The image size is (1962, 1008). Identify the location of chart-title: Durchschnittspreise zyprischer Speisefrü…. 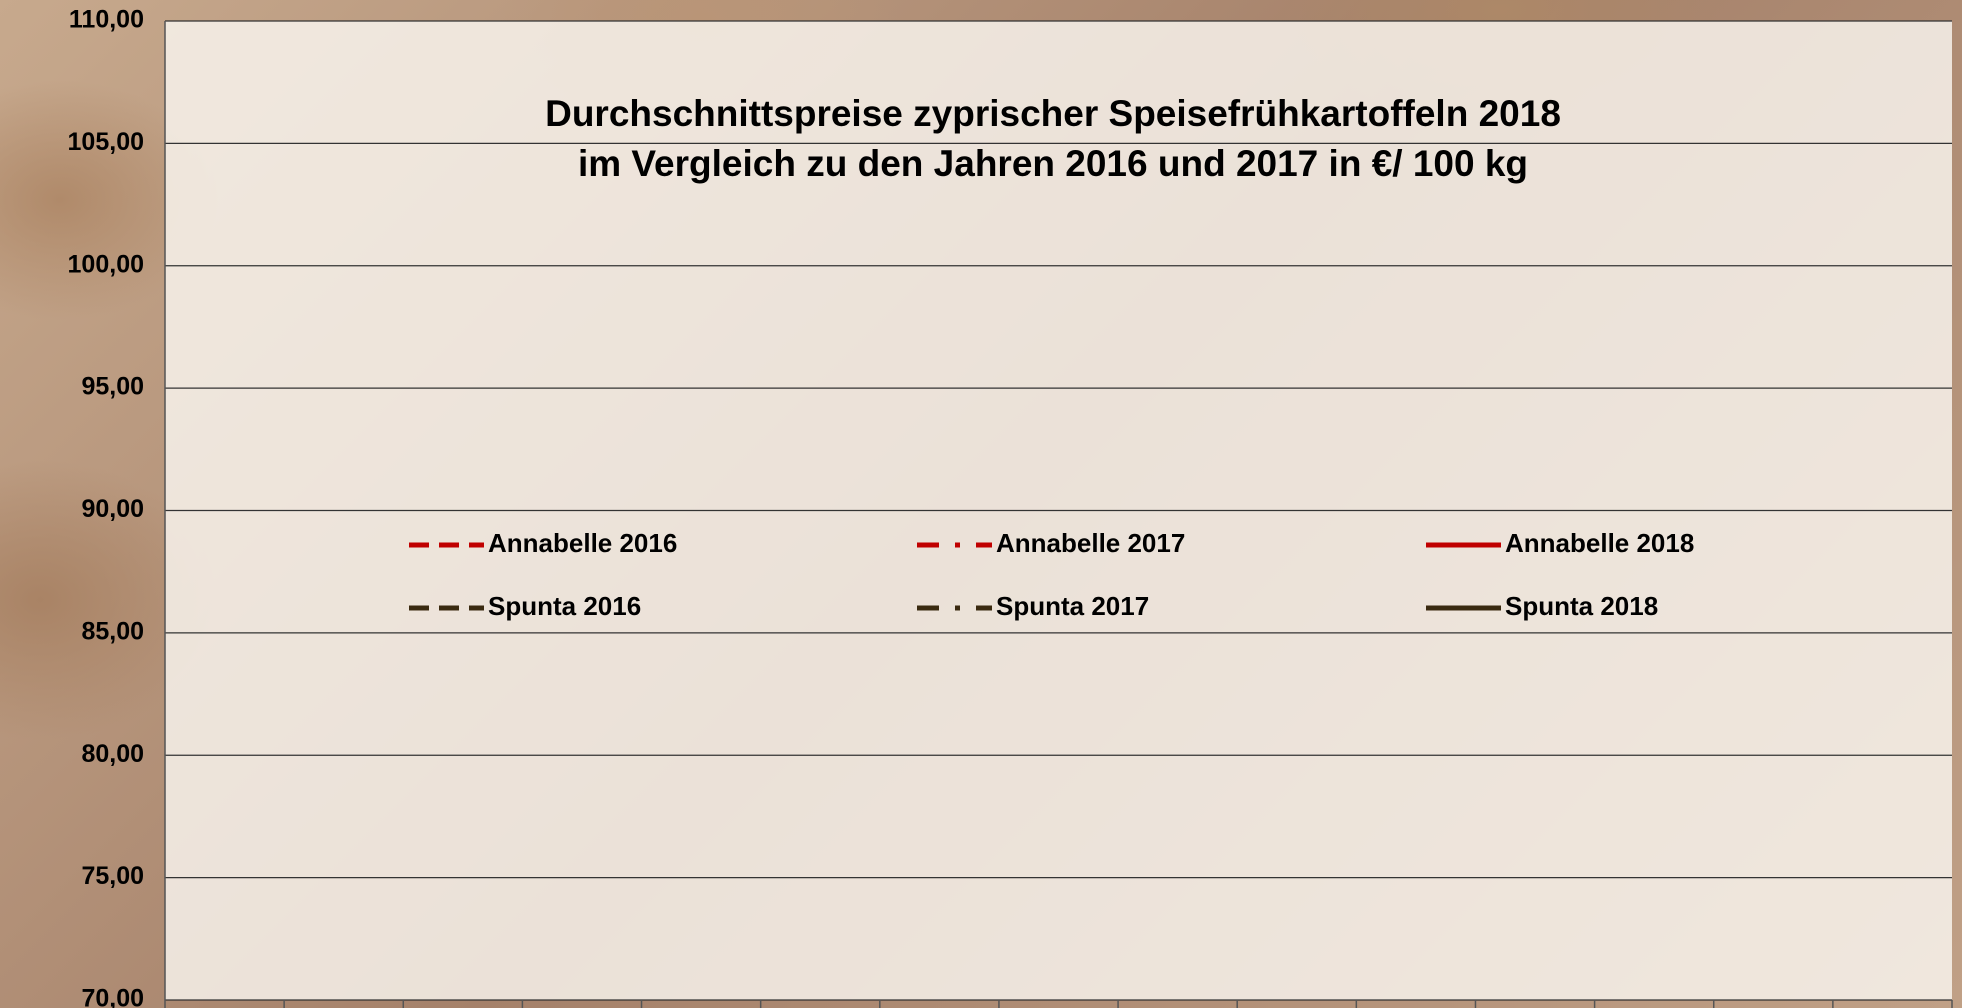
(1053, 113).